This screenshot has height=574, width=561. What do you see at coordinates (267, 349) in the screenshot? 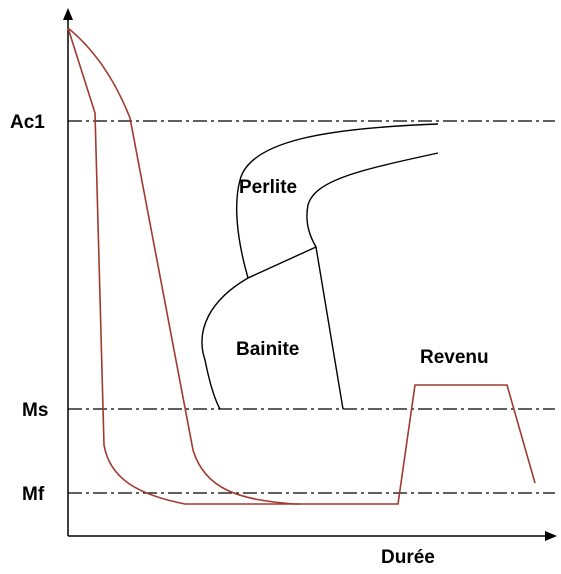
I see `region-label: Bainite` at bounding box center [267, 349].